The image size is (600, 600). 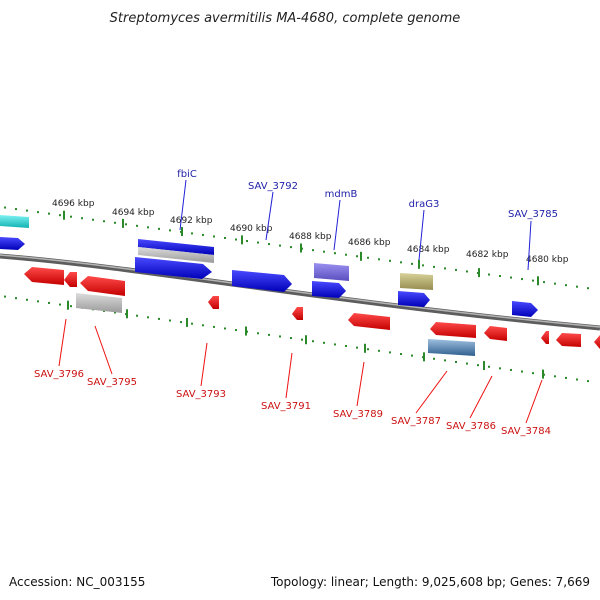 I want to click on gene-feature-cyan, so click(x=14, y=221).